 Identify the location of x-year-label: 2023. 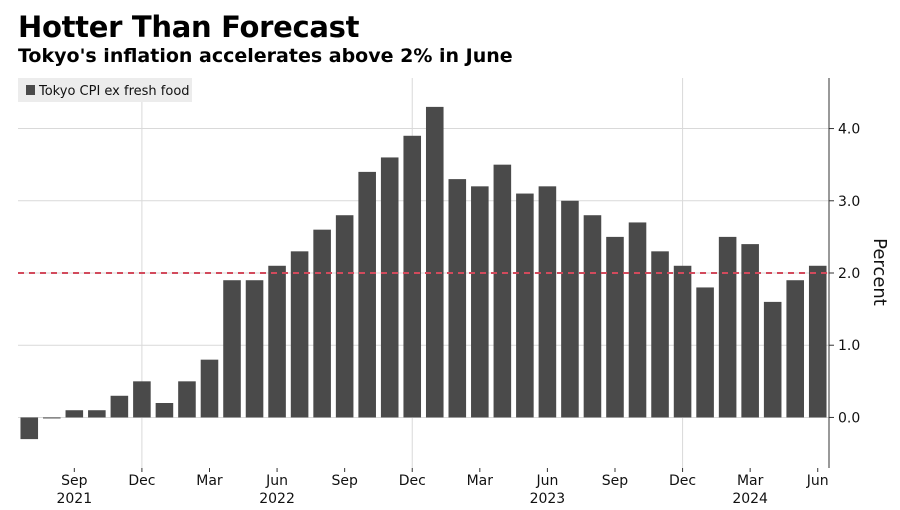
(548, 499).